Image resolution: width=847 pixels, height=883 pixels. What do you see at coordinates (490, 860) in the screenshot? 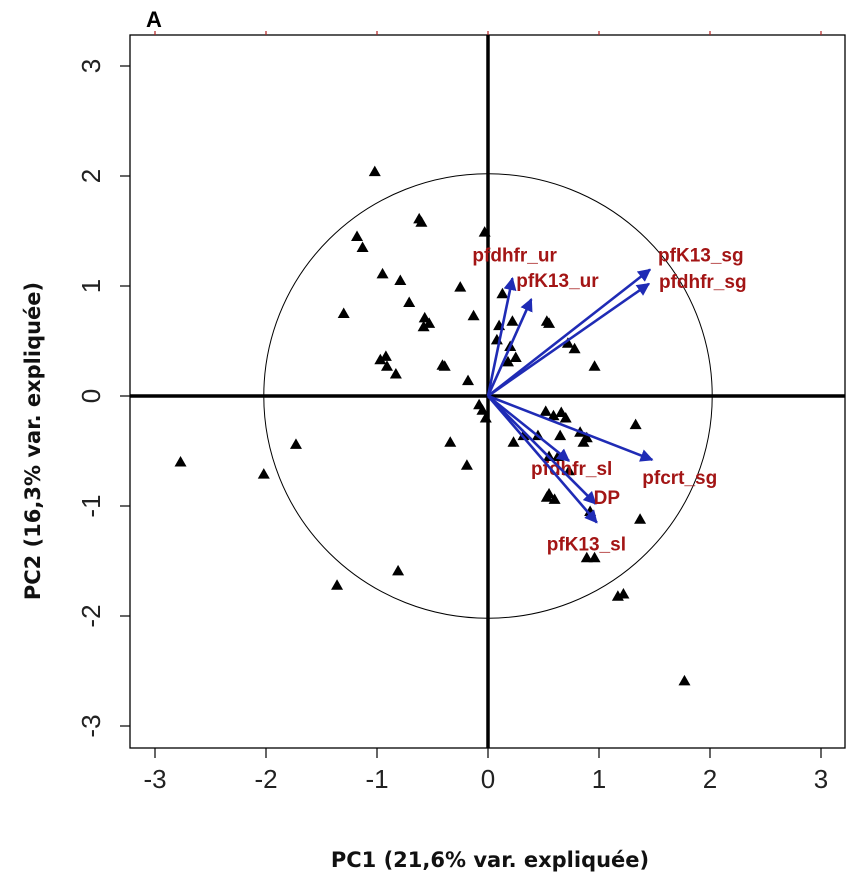
I see `x-axis-title: PC1 (21,6% var. expliquée)` at bounding box center [490, 860].